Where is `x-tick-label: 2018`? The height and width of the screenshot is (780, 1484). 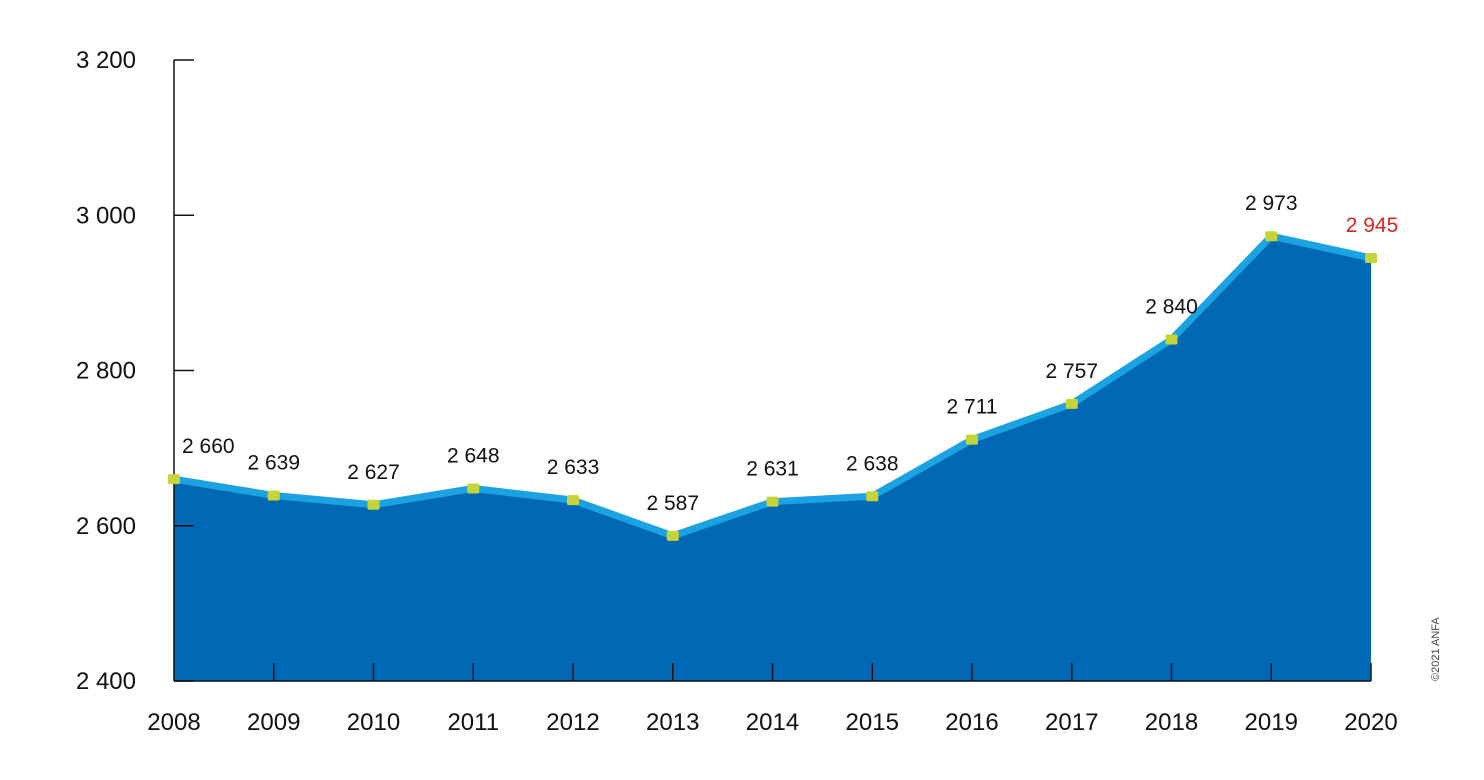
x-tick-label: 2018 is located at coordinates (1171, 722).